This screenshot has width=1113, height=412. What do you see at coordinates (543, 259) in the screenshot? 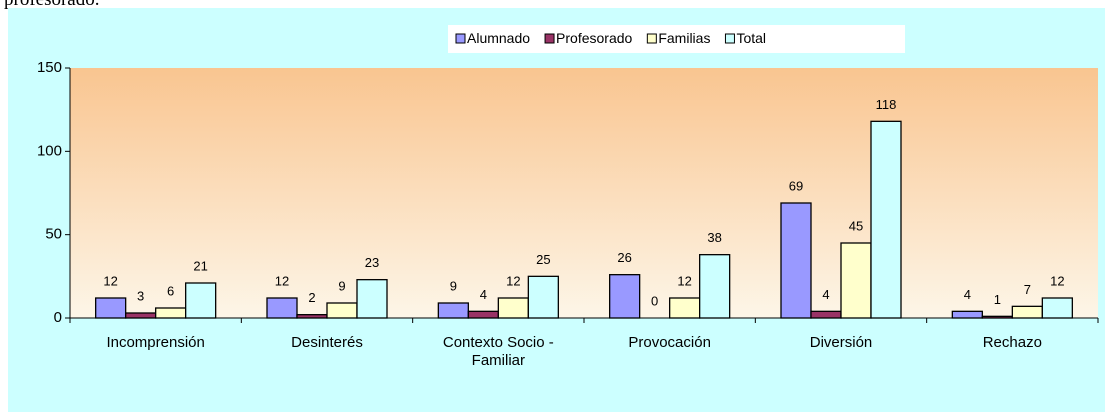
I see `value-label: 25` at bounding box center [543, 259].